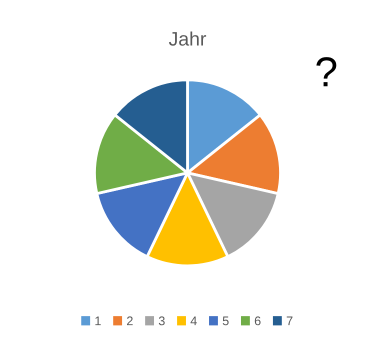 The height and width of the screenshot is (339, 375). Describe the element at coordinates (225, 321) in the screenshot. I see `legend-label: 5` at that location.